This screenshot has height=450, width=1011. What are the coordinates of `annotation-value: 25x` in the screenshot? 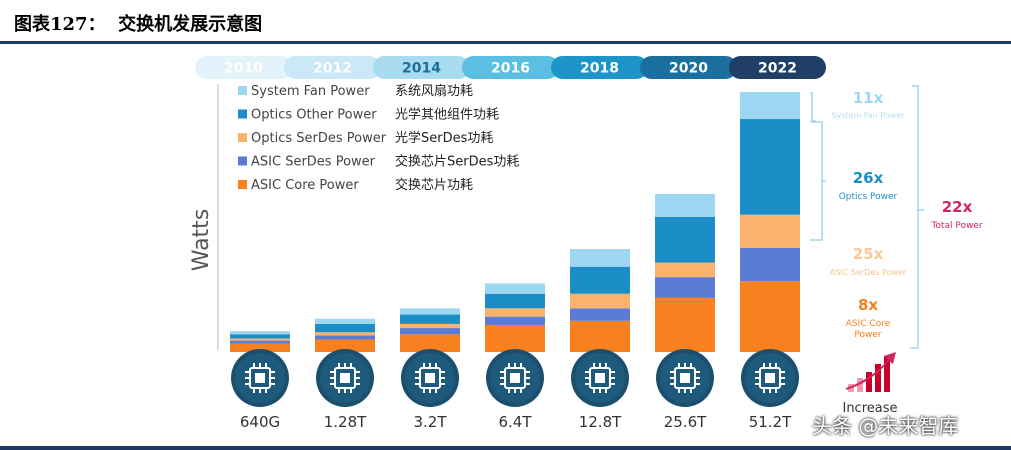 It's located at (868, 254).